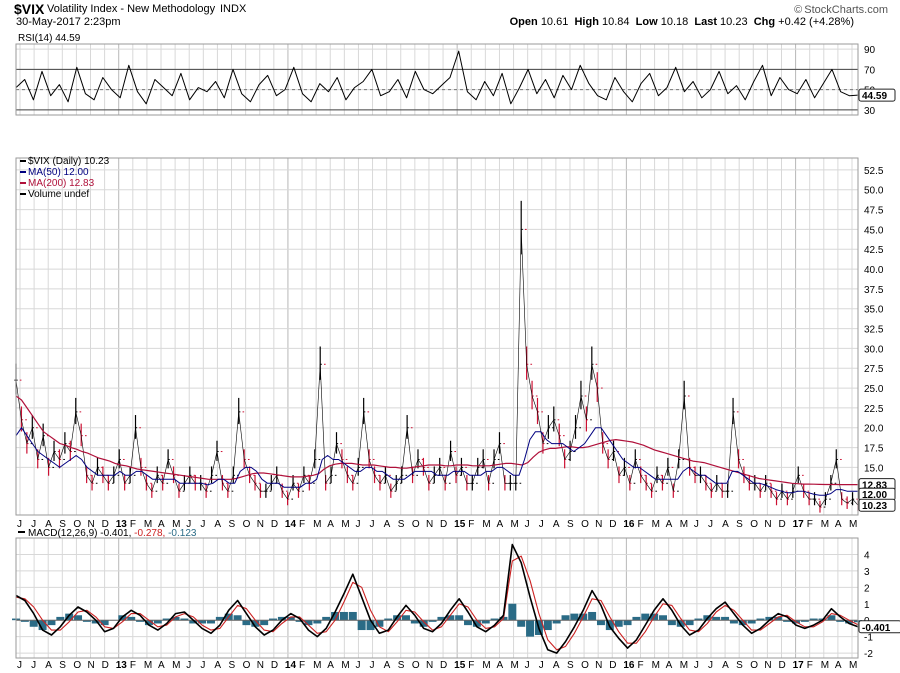 The image size is (900, 673). I want to click on price-y-tick-label: 25.0, so click(874, 389).